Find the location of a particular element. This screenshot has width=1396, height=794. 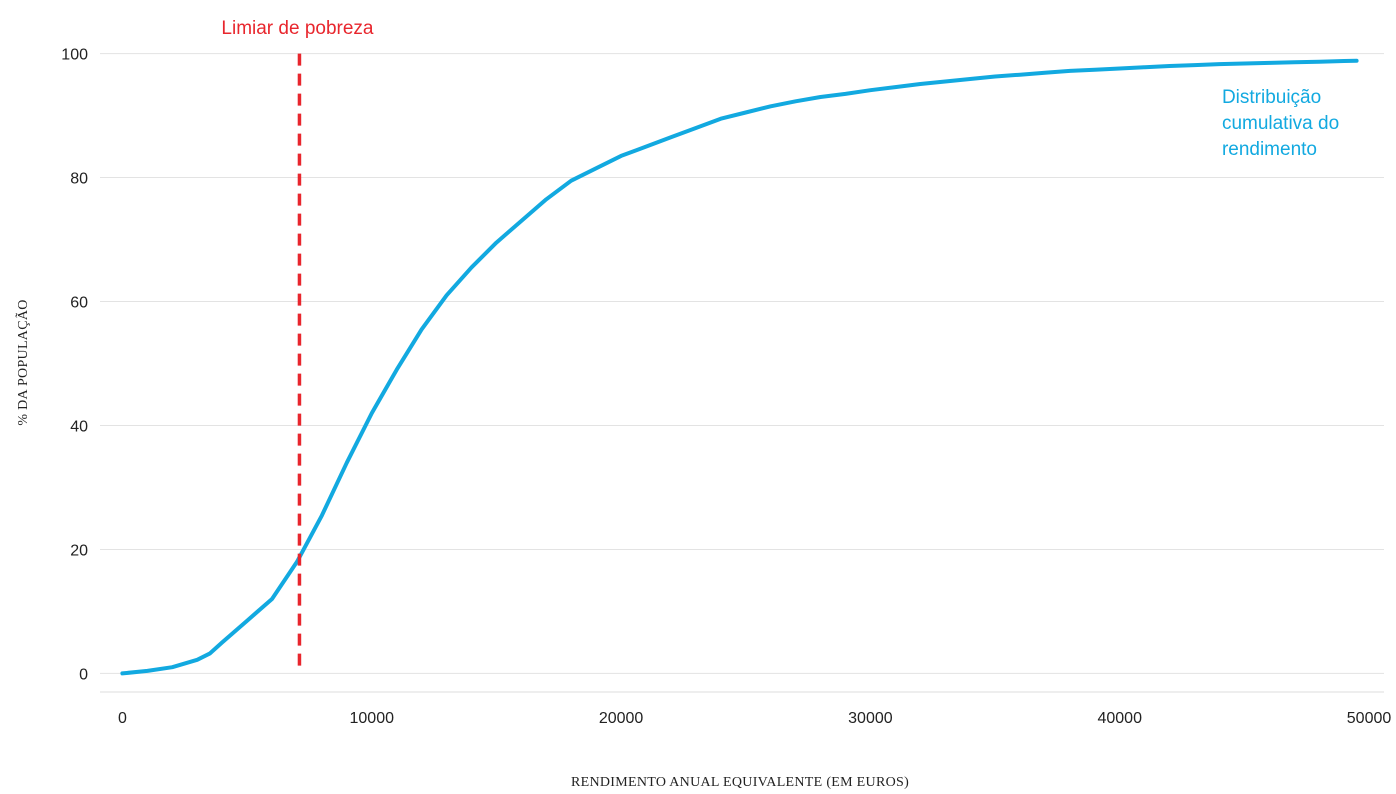

y-tick-label: 20 is located at coordinates (79, 550).